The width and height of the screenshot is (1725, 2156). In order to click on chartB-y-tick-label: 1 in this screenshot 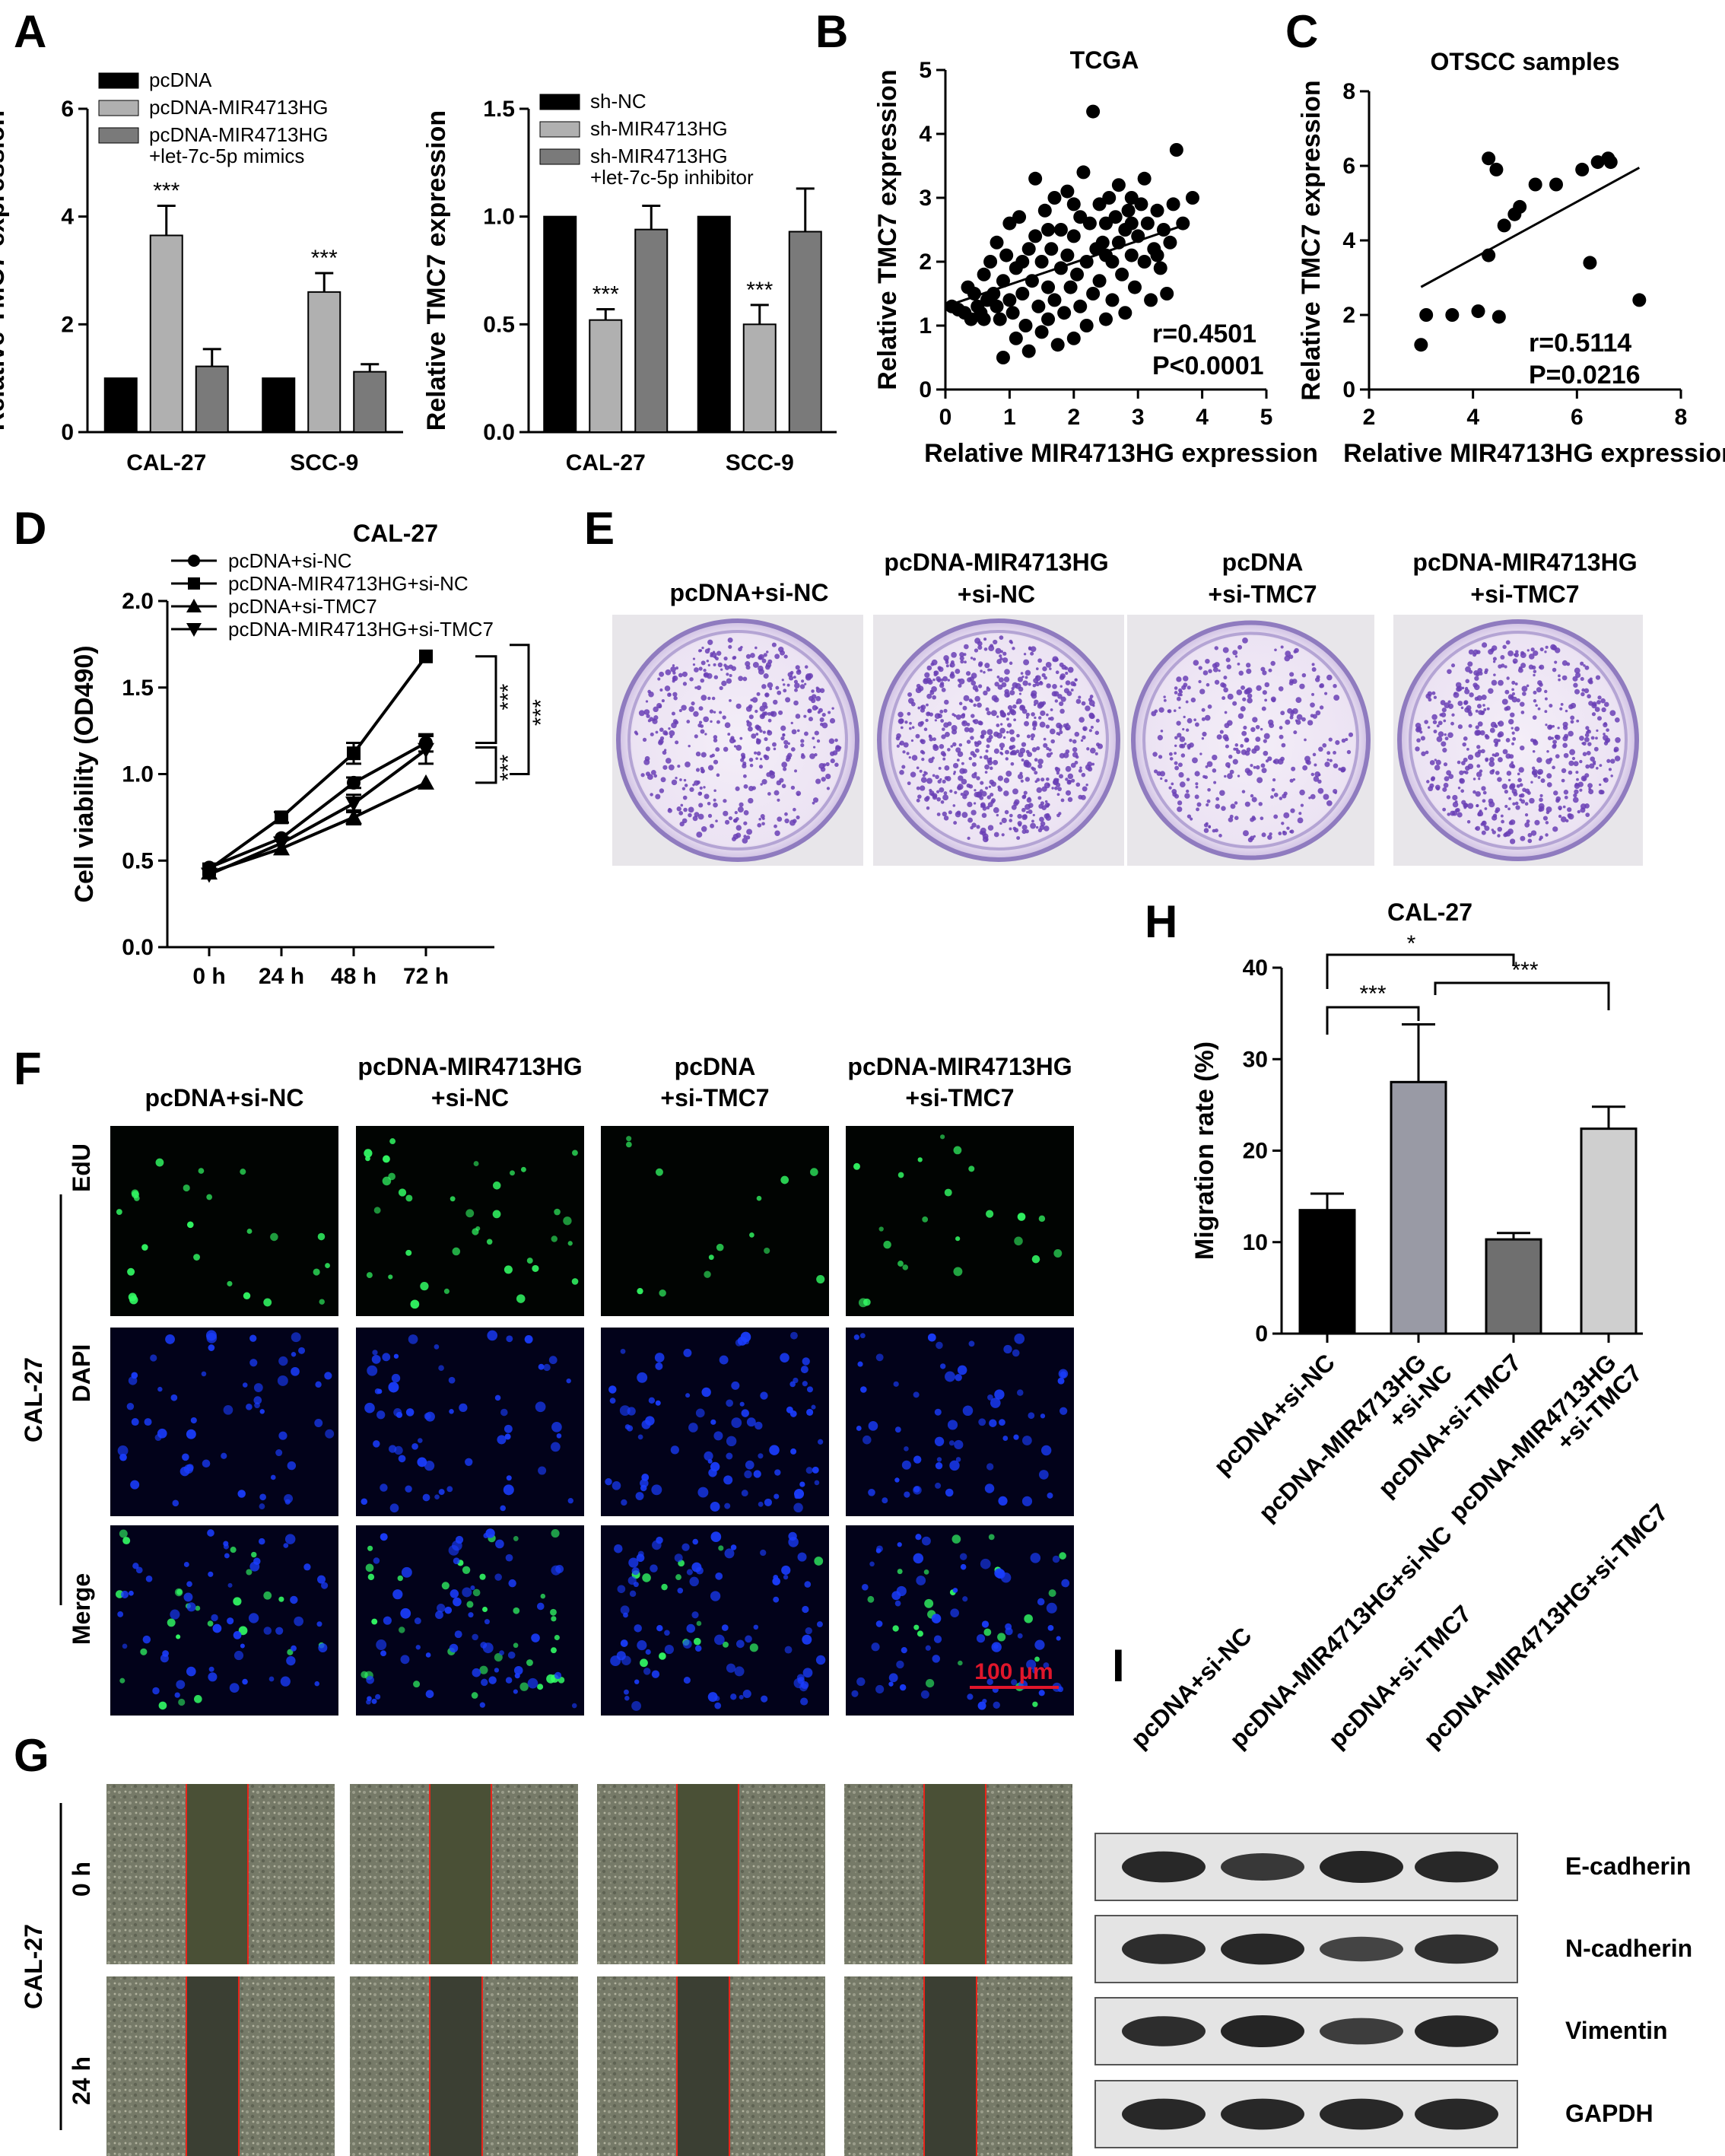, I will do `click(925, 326)`.